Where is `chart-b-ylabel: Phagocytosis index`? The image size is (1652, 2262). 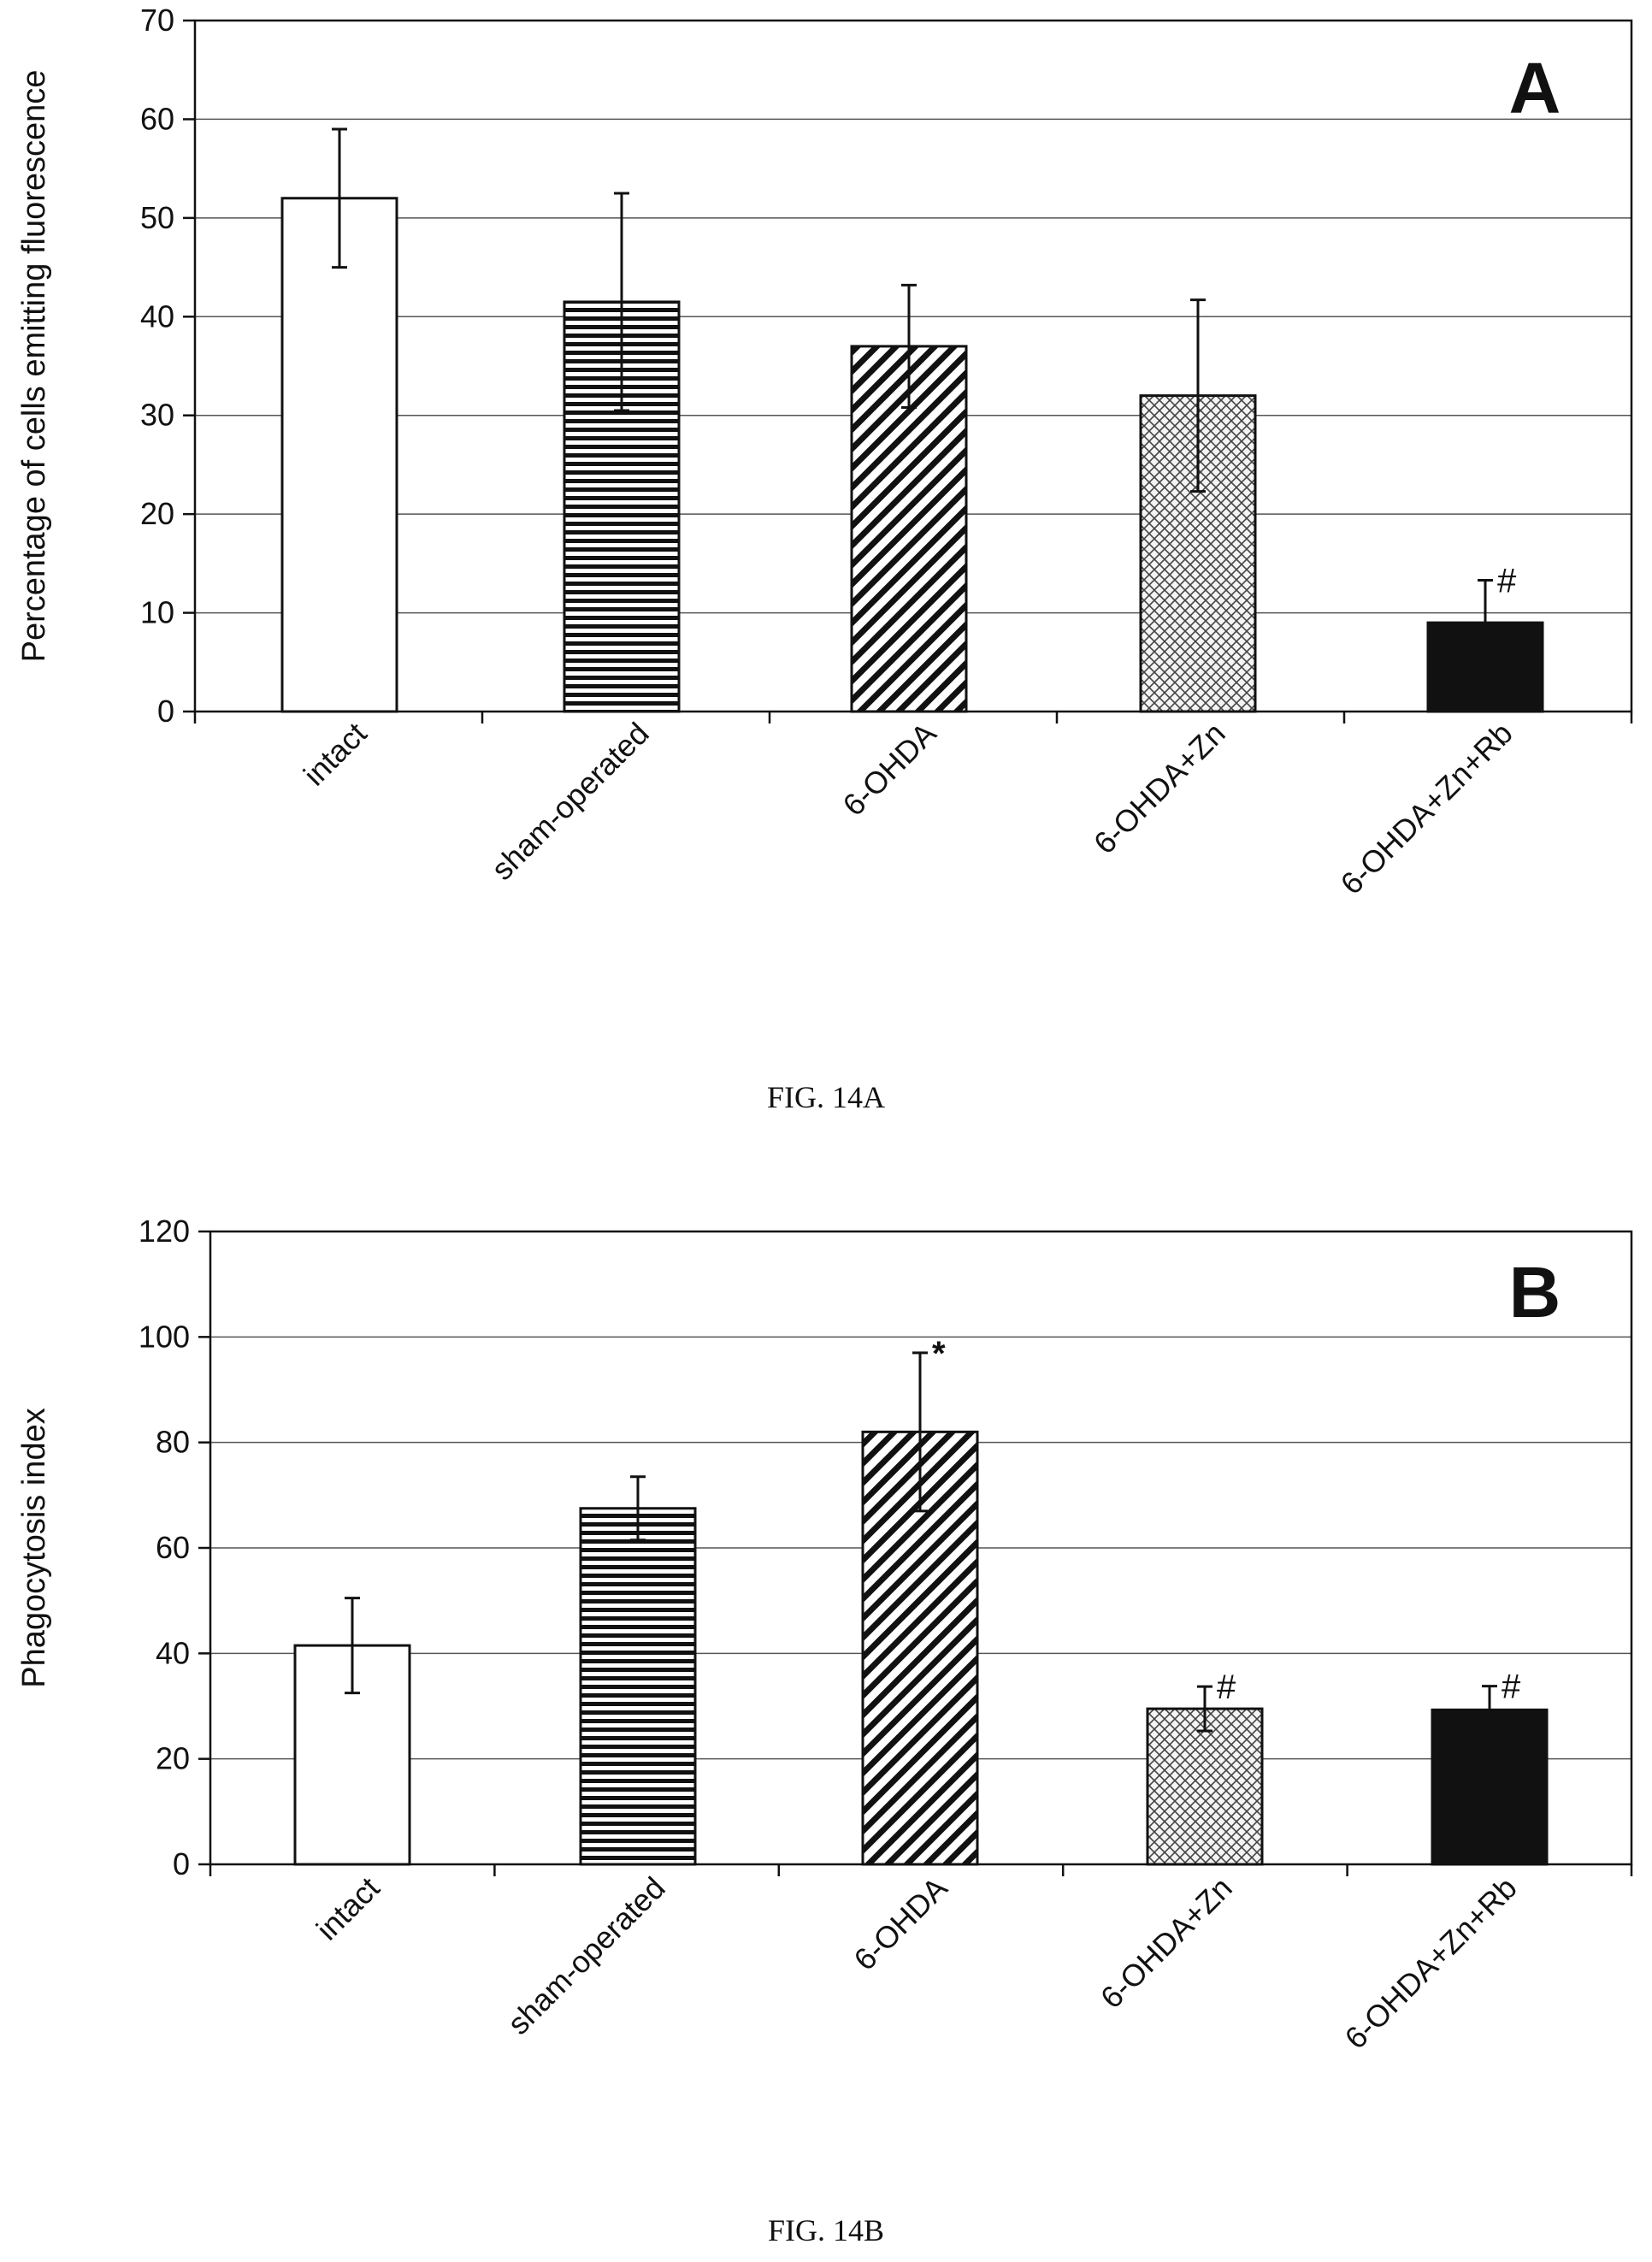
chart-b-ylabel: Phagocytosis index is located at coordinates (34, 1547).